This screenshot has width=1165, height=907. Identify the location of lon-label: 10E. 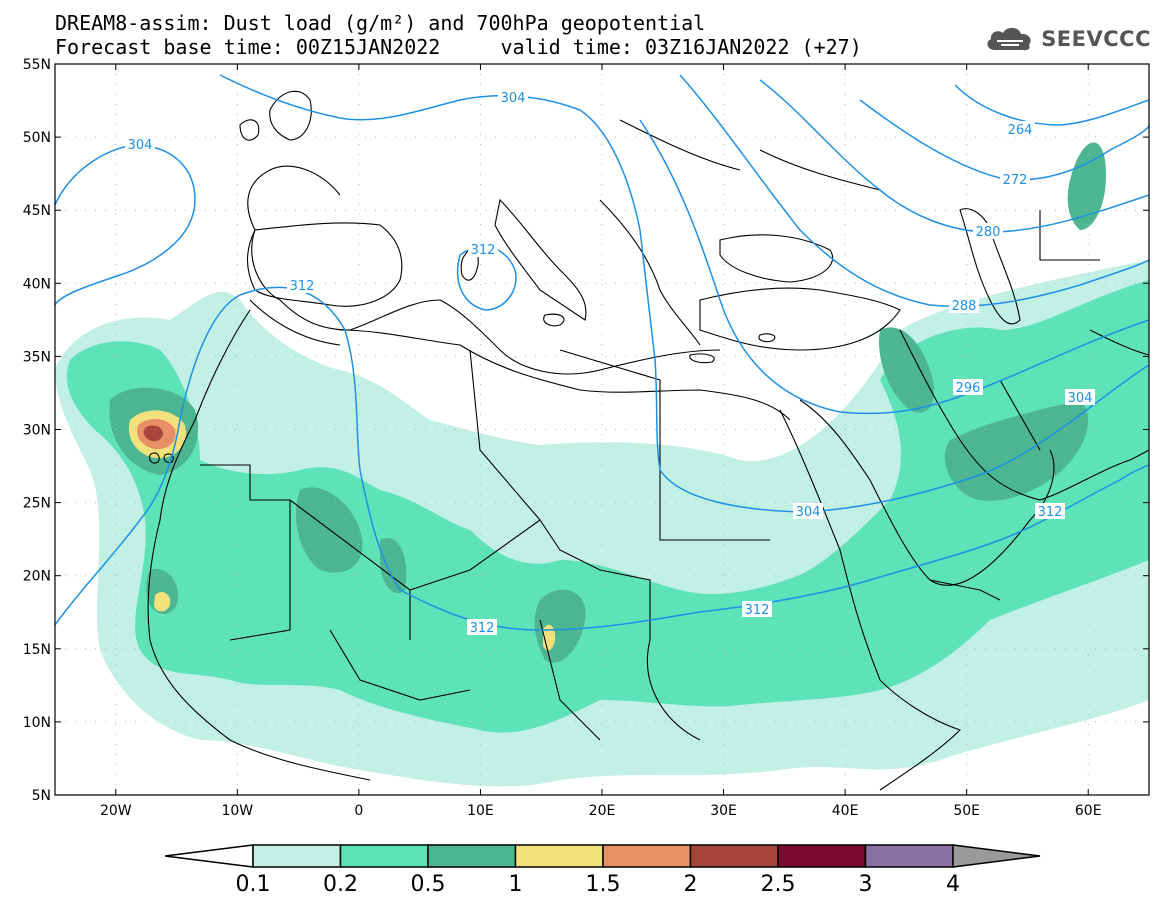
(480, 811).